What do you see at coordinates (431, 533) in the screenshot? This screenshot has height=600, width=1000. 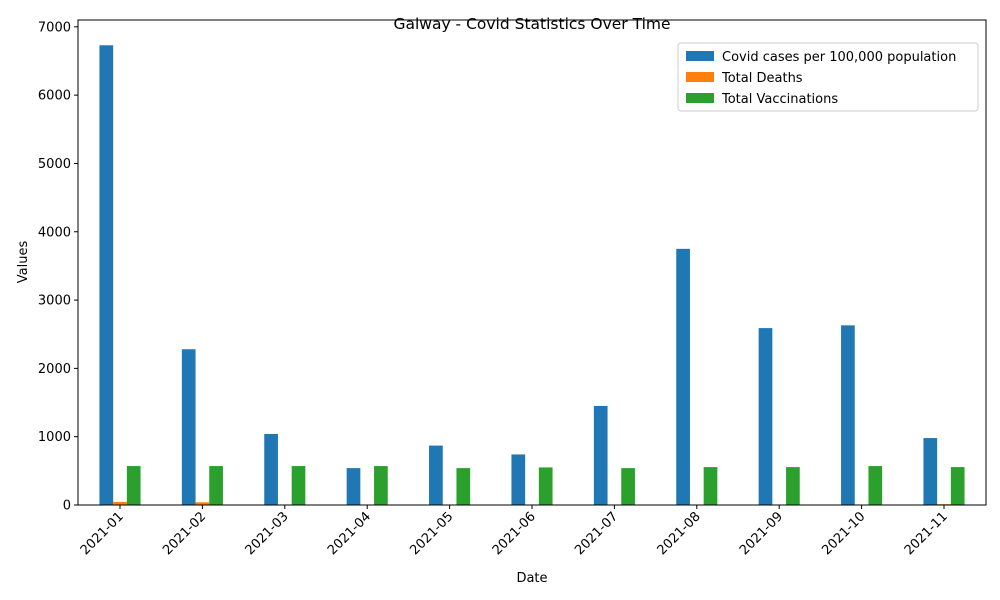 I see `x-tick-label: 2021-05` at bounding box center [431, 533].